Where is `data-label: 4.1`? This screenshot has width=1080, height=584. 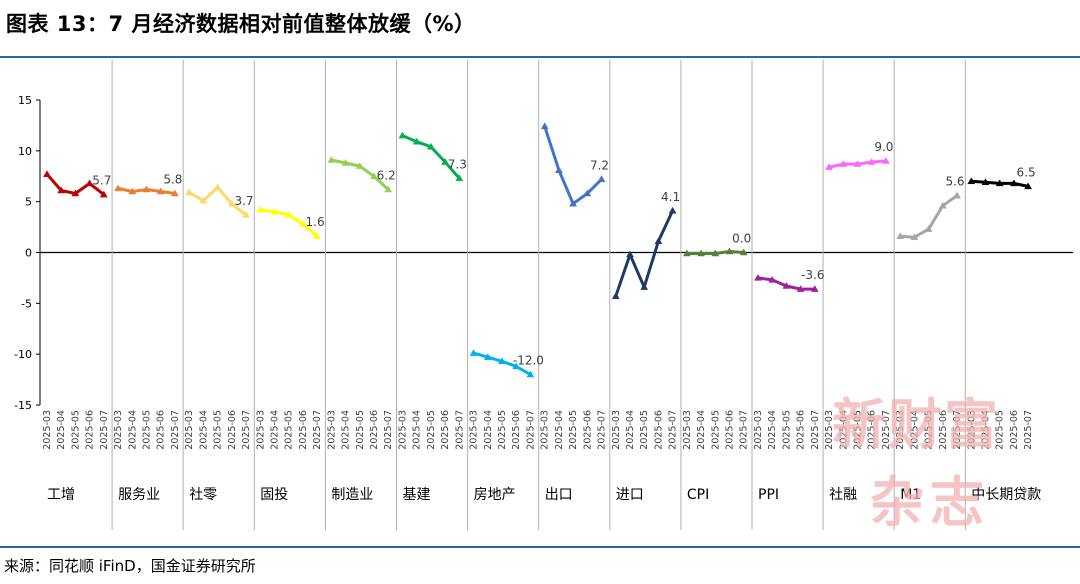 data-label: 4.1 is located at coordinates (670, 197).